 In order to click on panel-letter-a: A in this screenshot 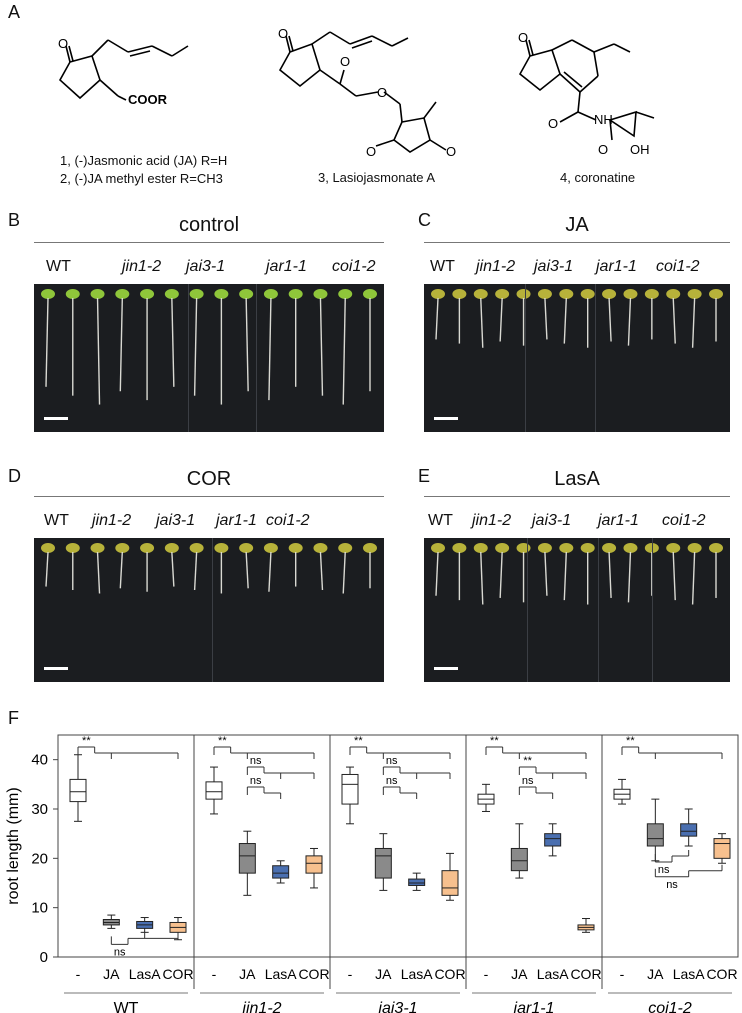, I will do `click(14, 12)`.